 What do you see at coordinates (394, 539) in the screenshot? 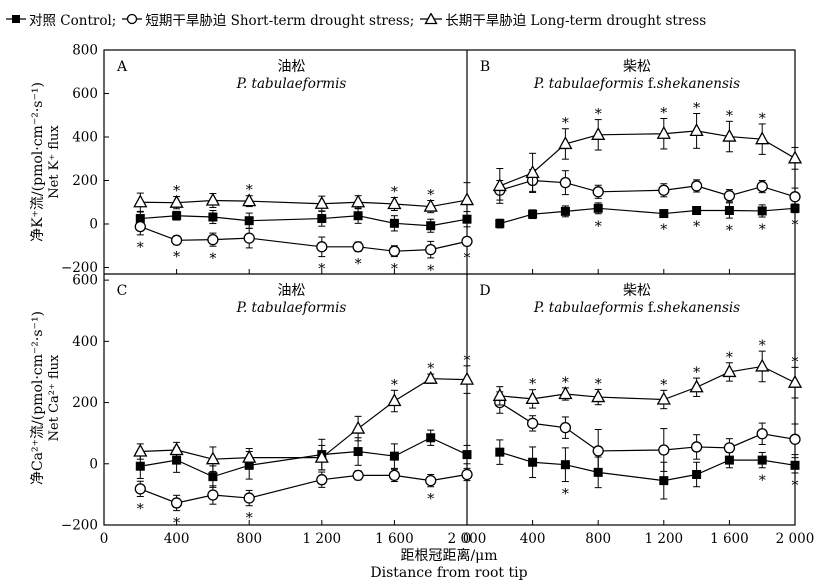
I see `x-tick-label: 1 600` at bounding box center [394, 539].